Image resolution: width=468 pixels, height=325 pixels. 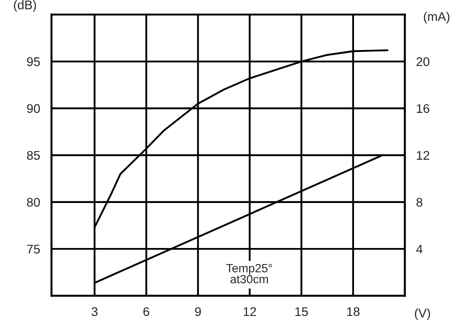 What do you see at coordinates (423, 108) in the screenshot?
I see `y2-tick-label: 16` at bounding box center [423, 108].